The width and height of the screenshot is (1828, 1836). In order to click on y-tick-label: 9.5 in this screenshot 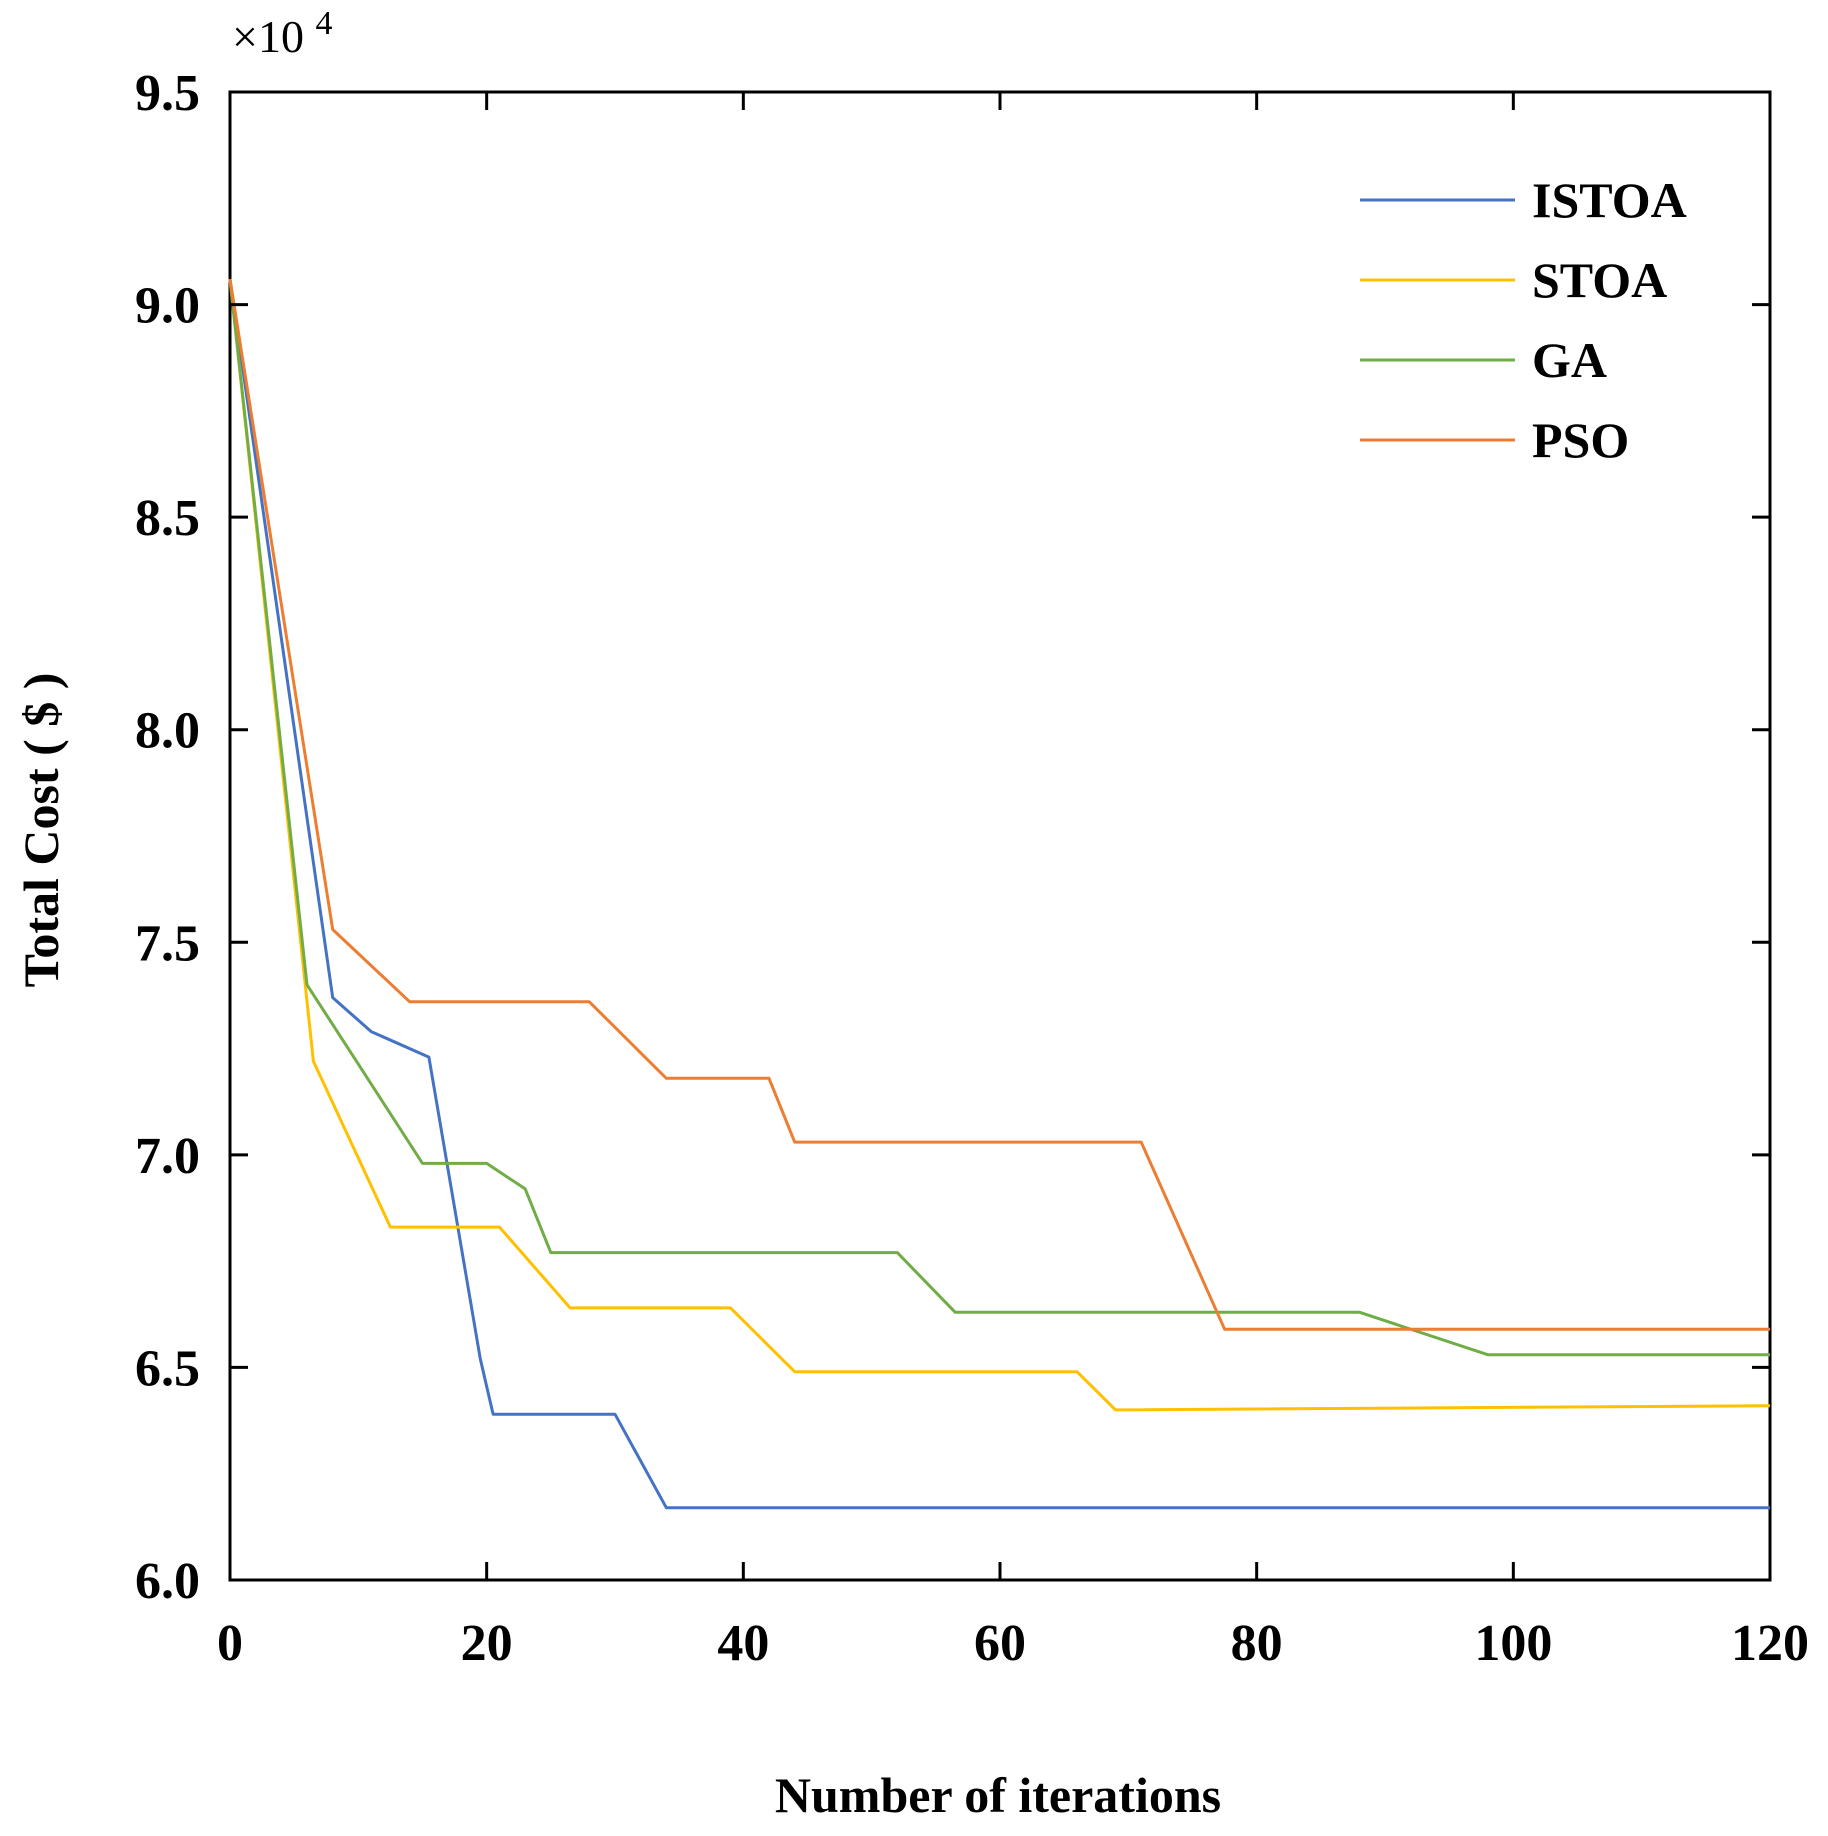, I will do `click(167, 93)`.